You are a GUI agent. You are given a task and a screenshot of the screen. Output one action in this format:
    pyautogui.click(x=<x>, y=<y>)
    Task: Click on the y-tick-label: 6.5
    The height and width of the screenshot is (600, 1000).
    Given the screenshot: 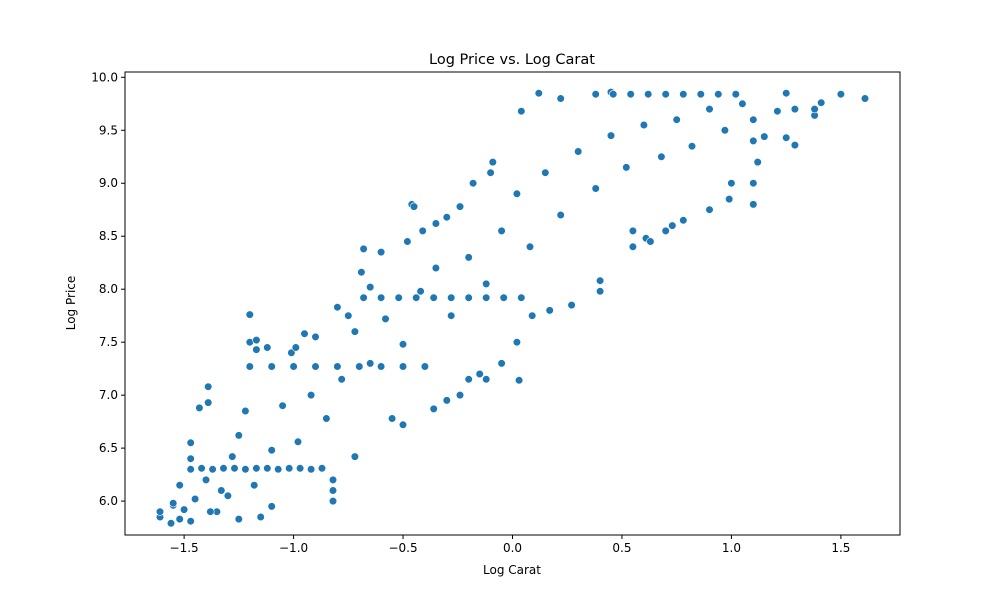 What is the action you would take?
    pyautogui.click(x=108, y=448)
    